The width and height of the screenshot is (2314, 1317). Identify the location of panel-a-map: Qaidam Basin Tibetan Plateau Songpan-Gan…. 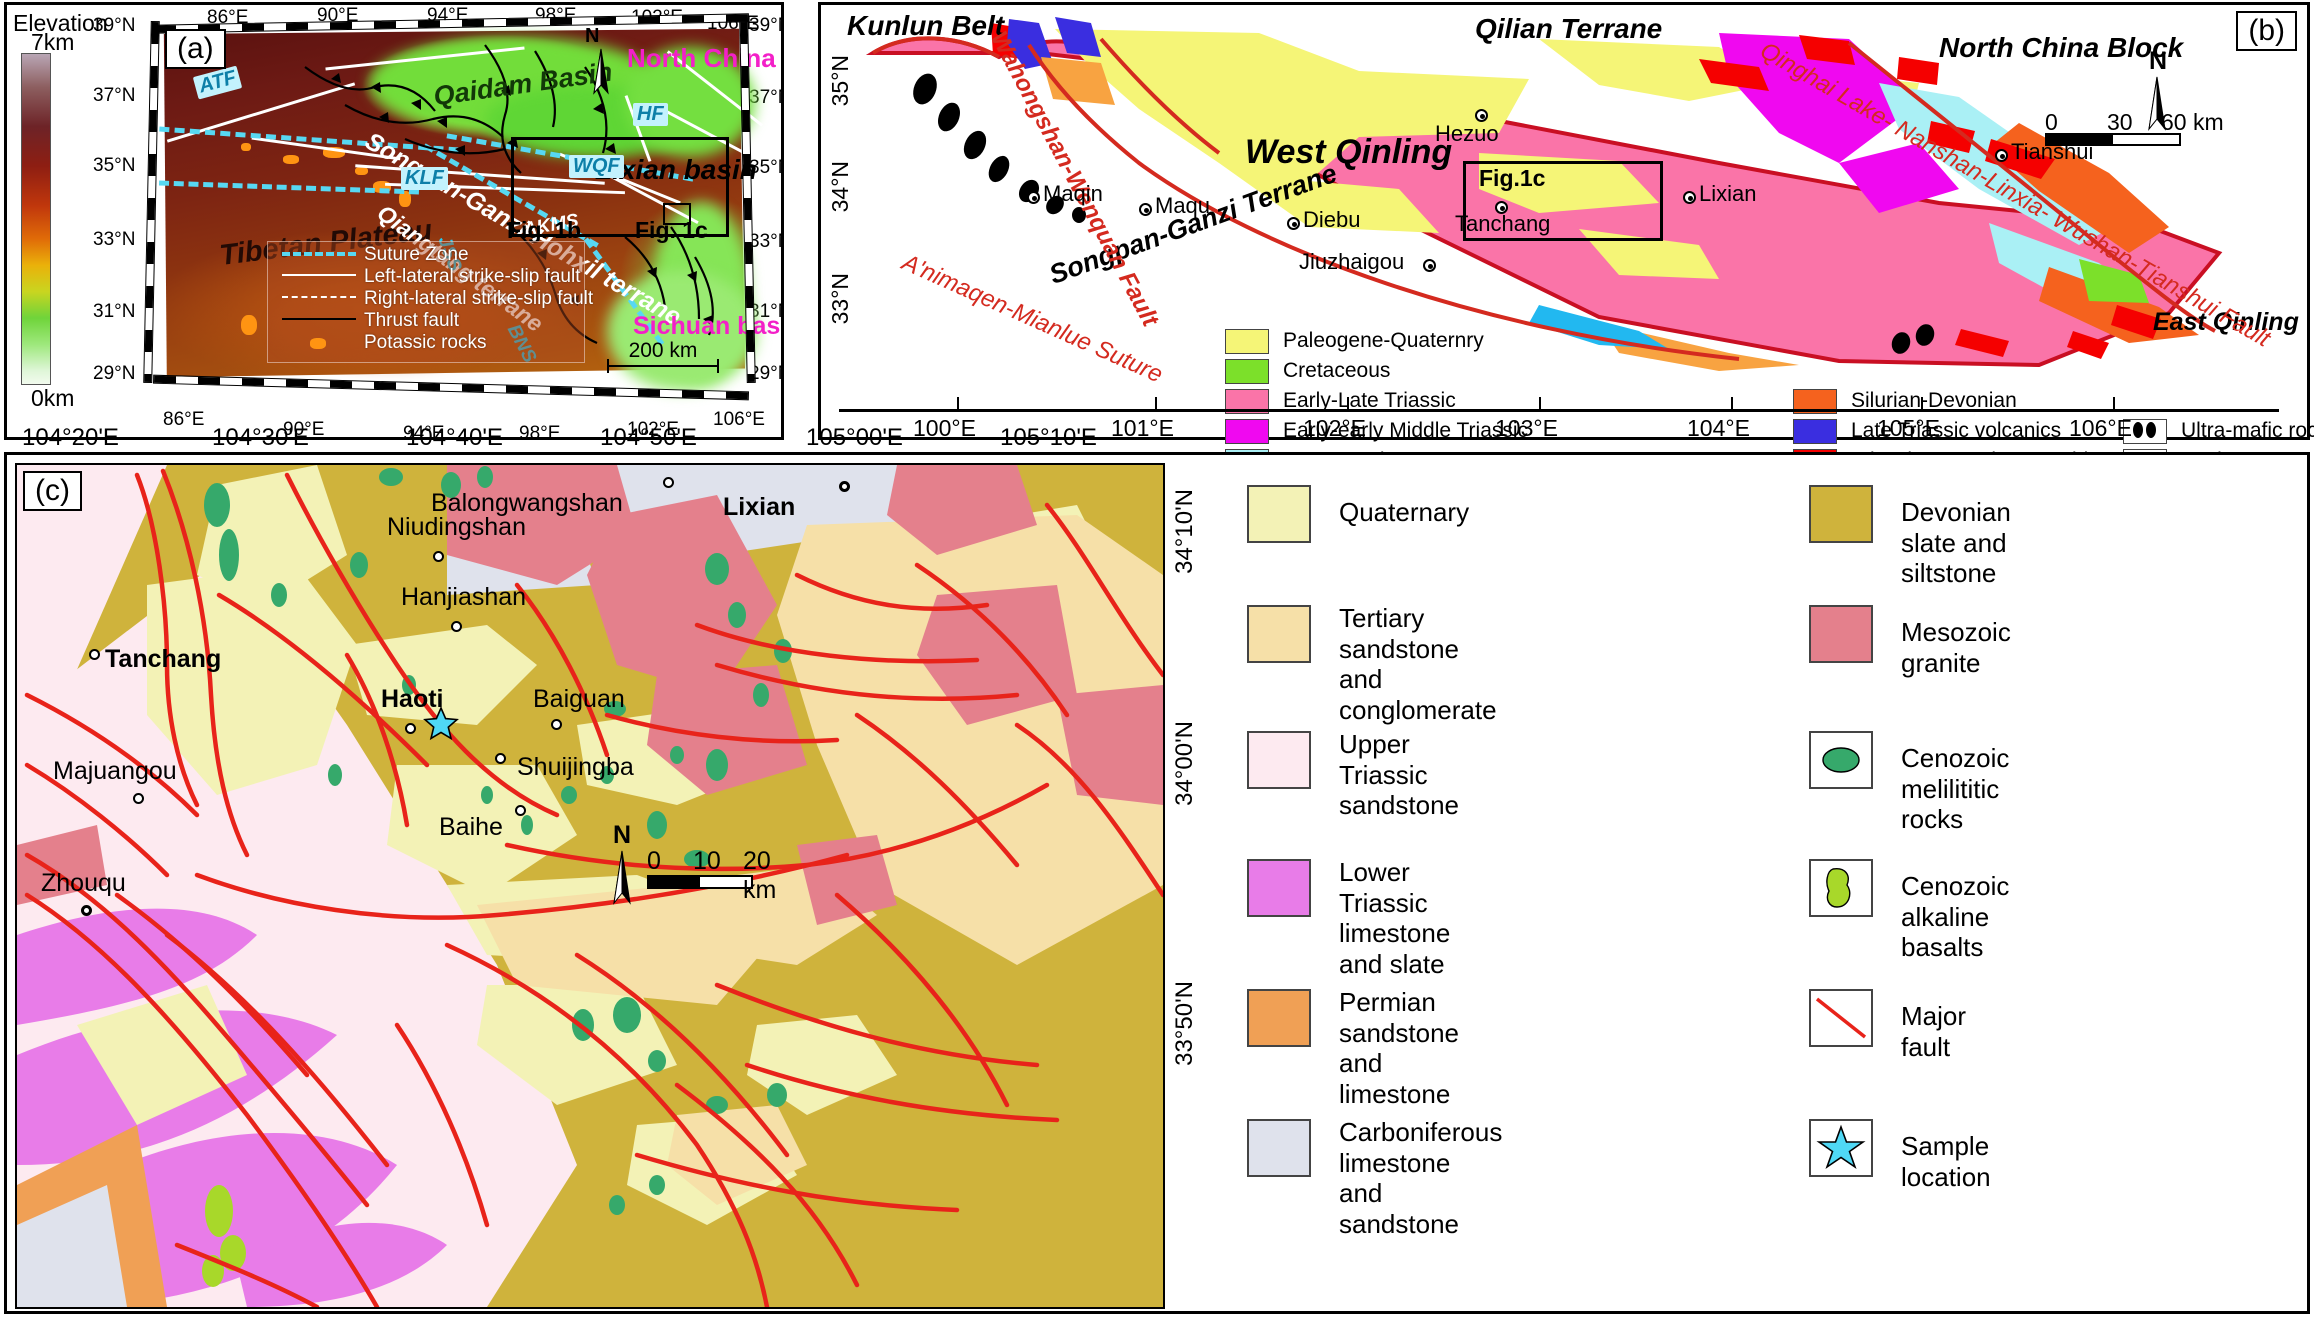
(468, 208).